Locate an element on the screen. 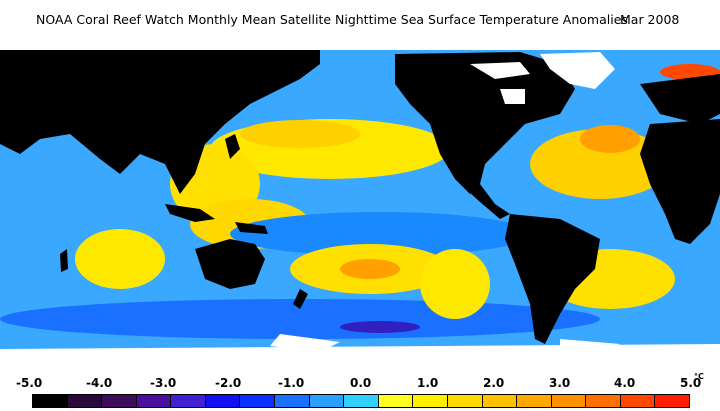  ice-greenland is located at coordinates (577, 70).